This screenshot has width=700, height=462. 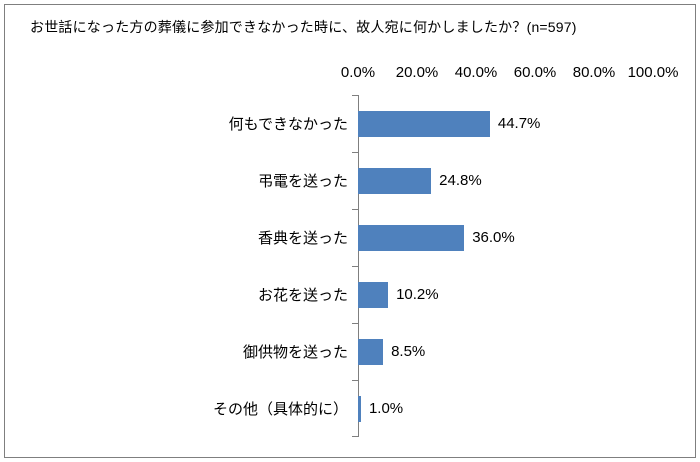 What do you see at coordinates (280, 409) in the screenshot?
I see `category-label: その他（具体的に）` at bounding box center [280, 409].